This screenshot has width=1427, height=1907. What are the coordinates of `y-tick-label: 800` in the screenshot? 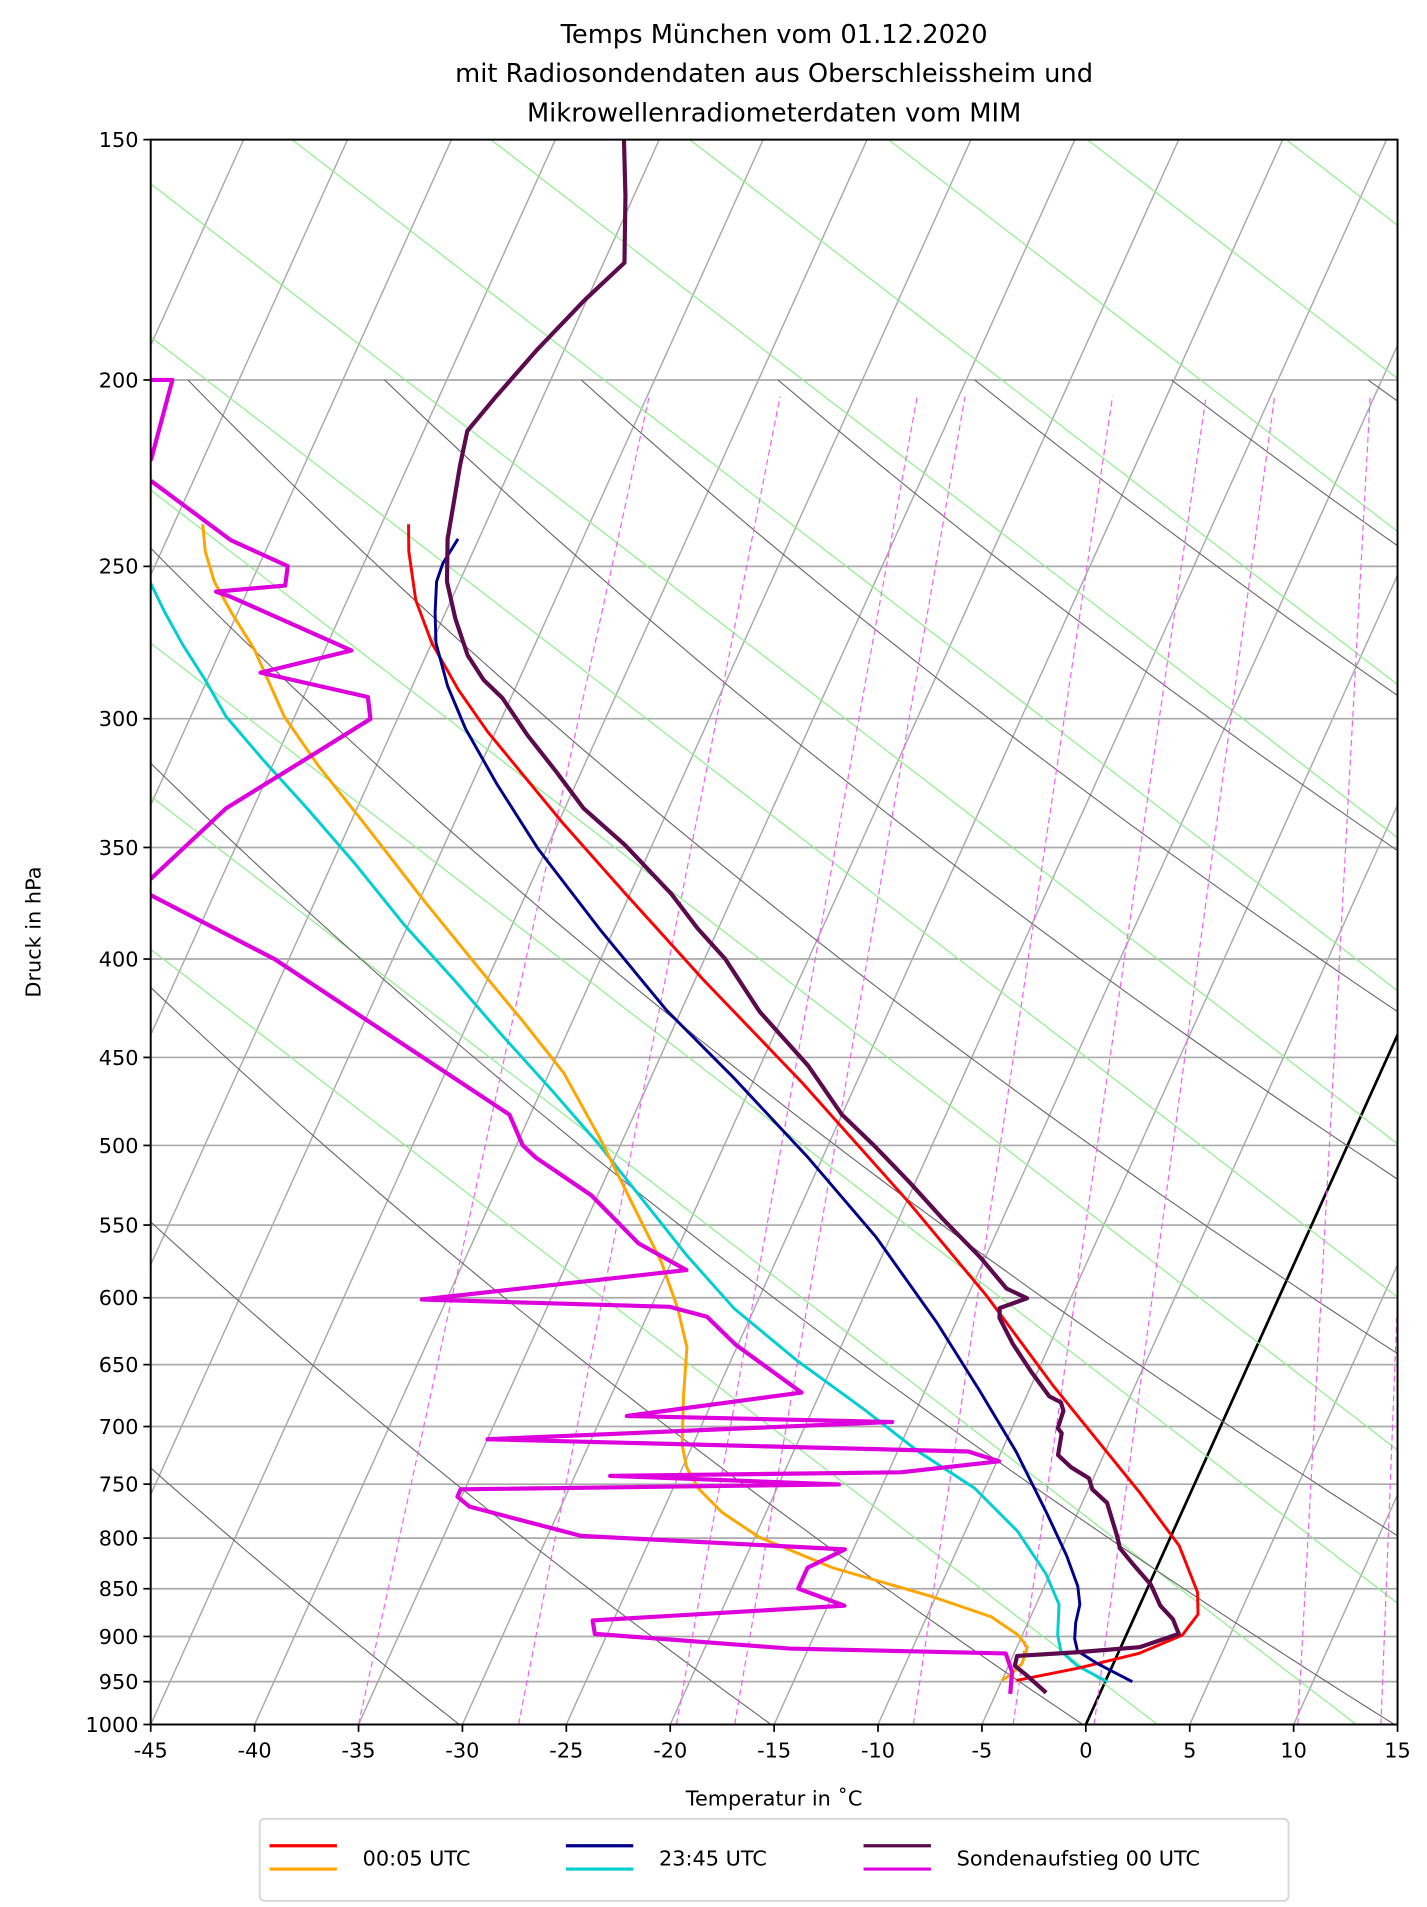 It's located at (119, 1538).